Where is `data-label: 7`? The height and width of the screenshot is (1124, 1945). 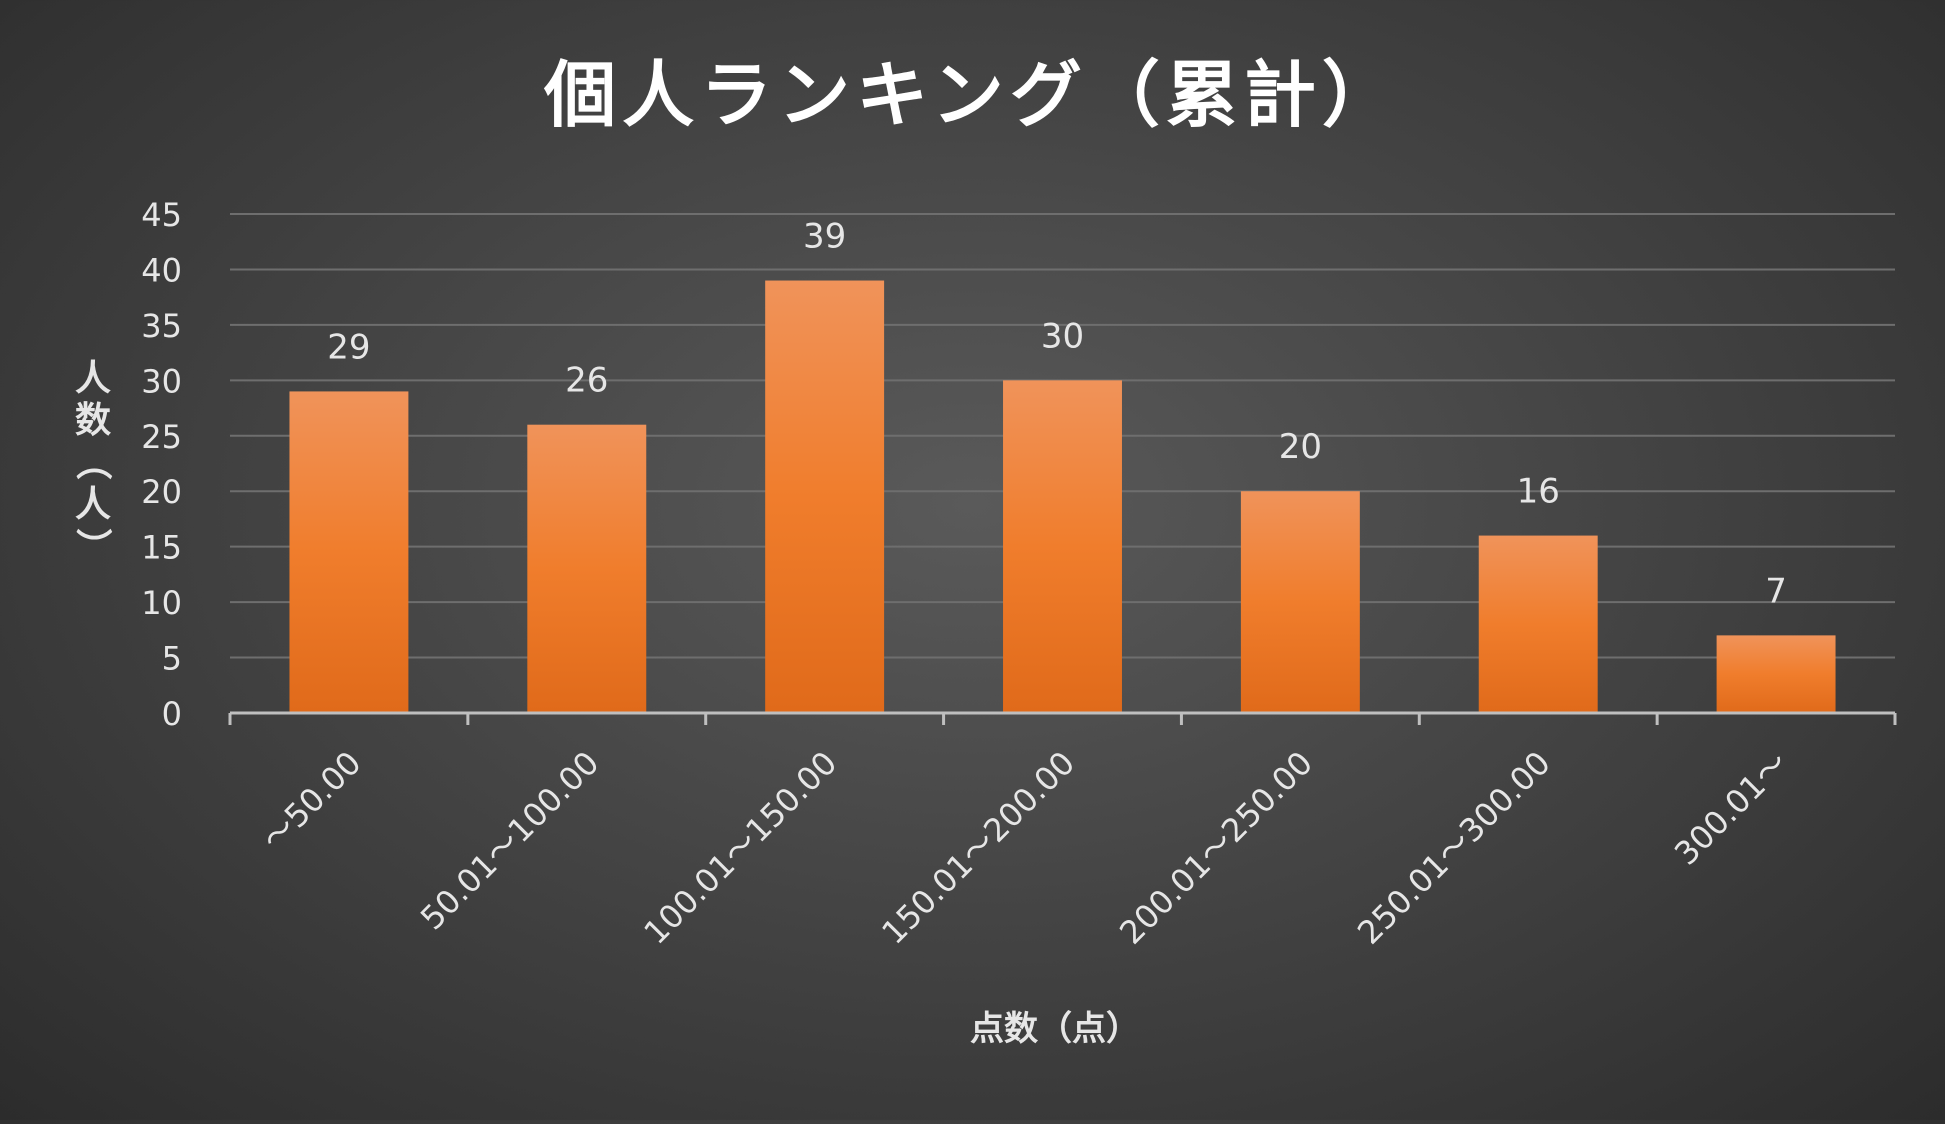 data-label: 7 is located at coordinates (1776, 591).